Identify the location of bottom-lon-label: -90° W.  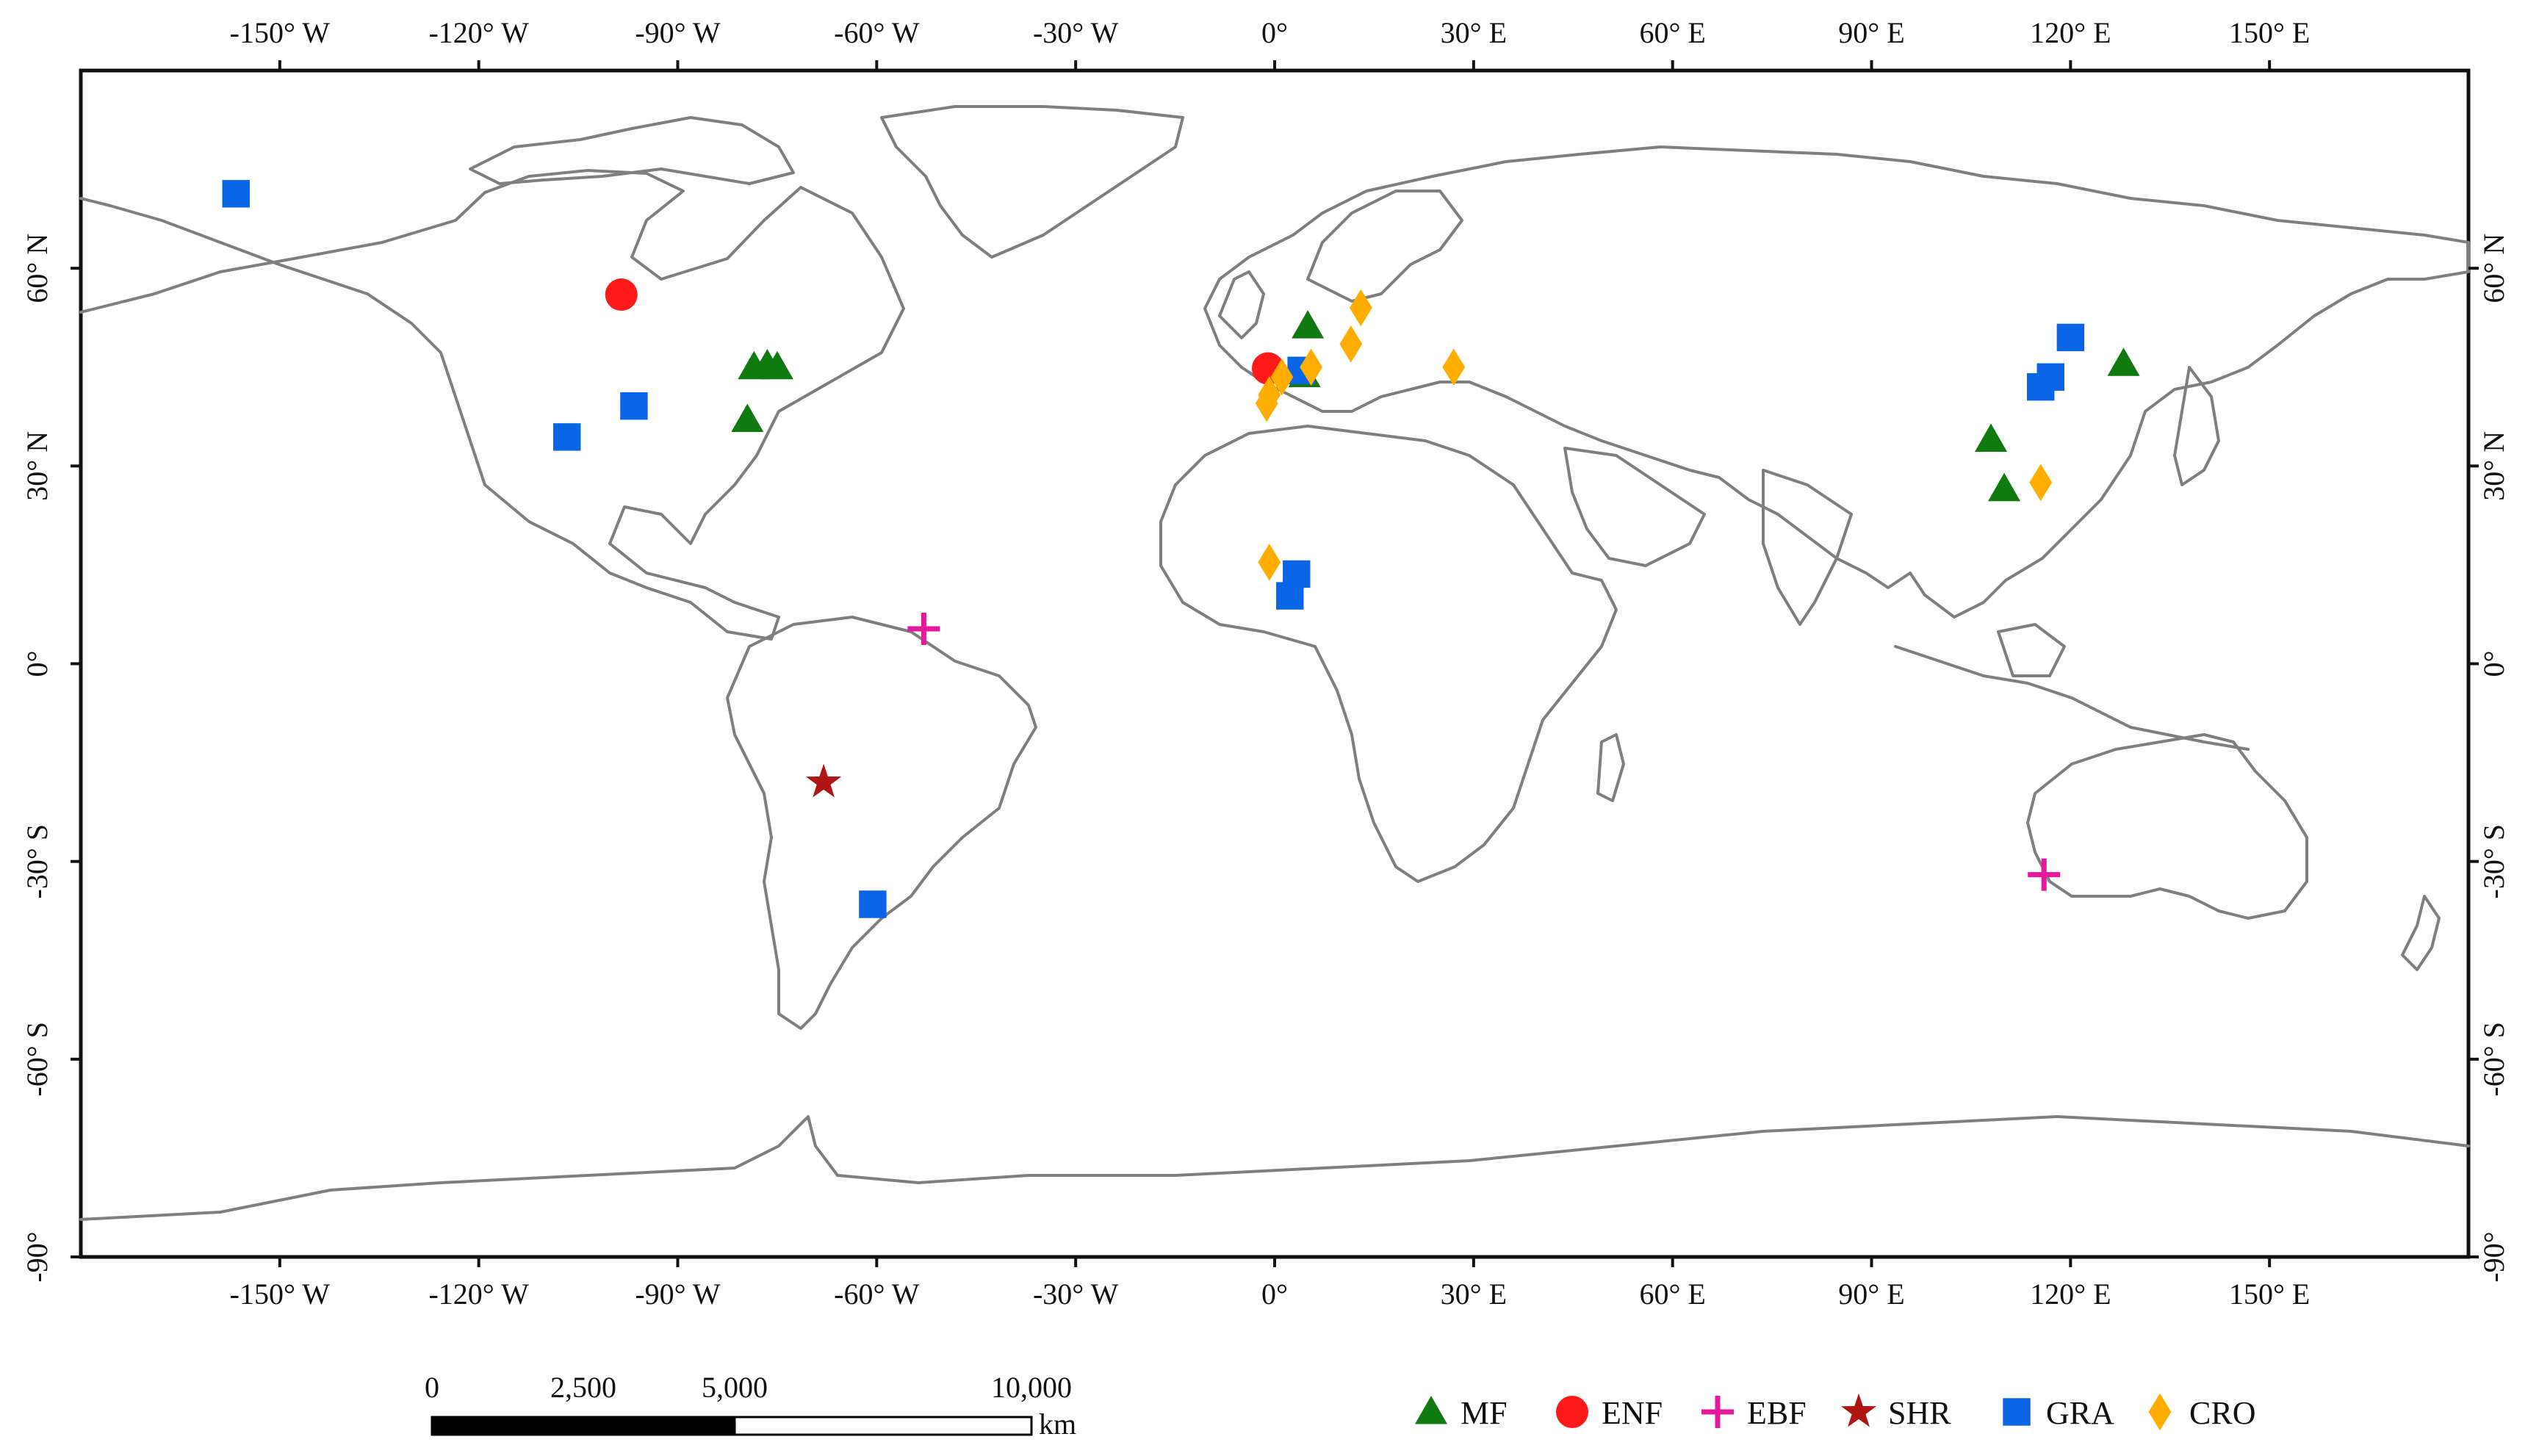
(678, 1294).